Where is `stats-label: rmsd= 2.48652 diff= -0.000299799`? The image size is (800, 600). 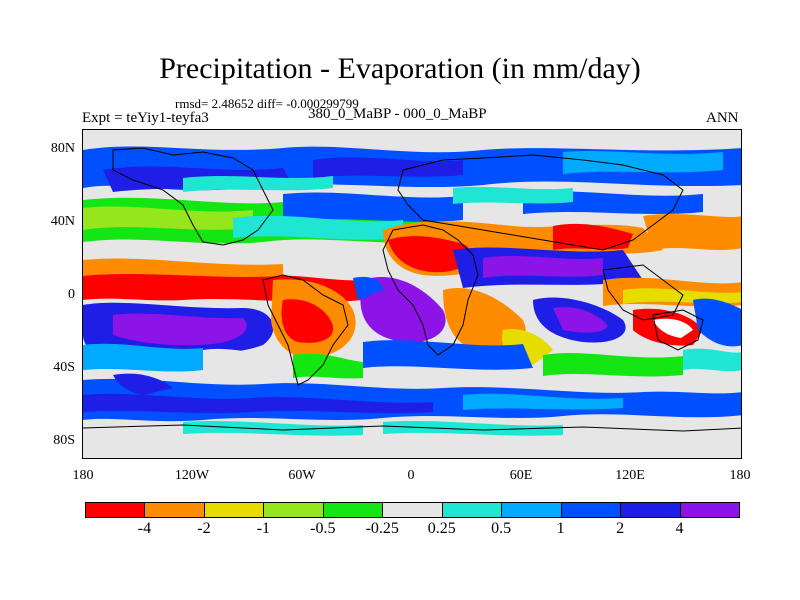 stats-label: rmsd= 2.48652 diff= -0.000299799 is located at coordinates (267, 103).